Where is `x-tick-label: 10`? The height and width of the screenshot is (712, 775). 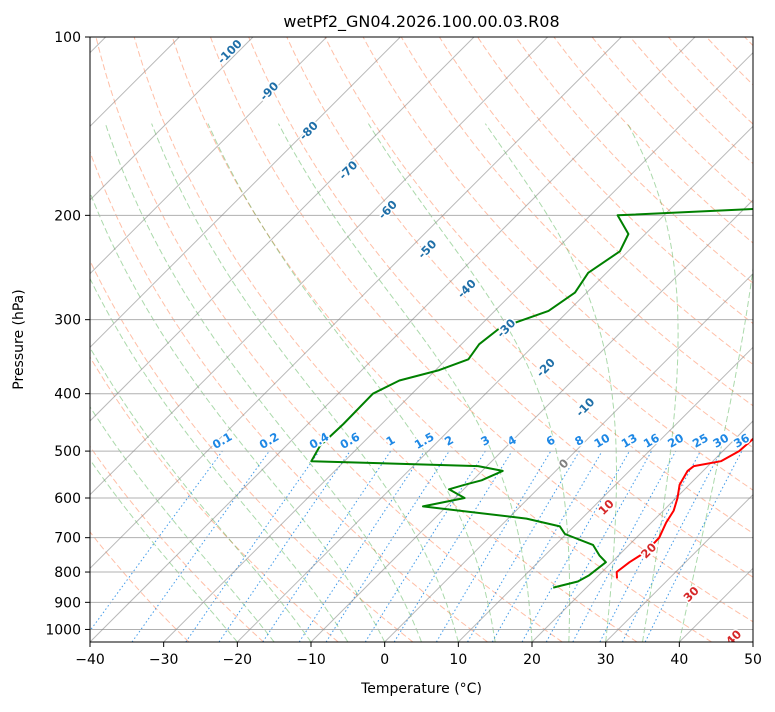 x-tick-label: 10 is located at coordinates (458, 660).